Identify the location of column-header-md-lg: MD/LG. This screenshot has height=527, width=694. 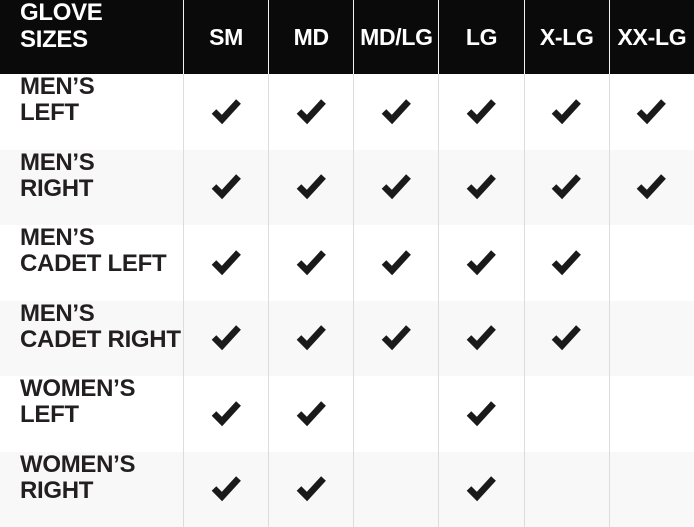
(396, 37).